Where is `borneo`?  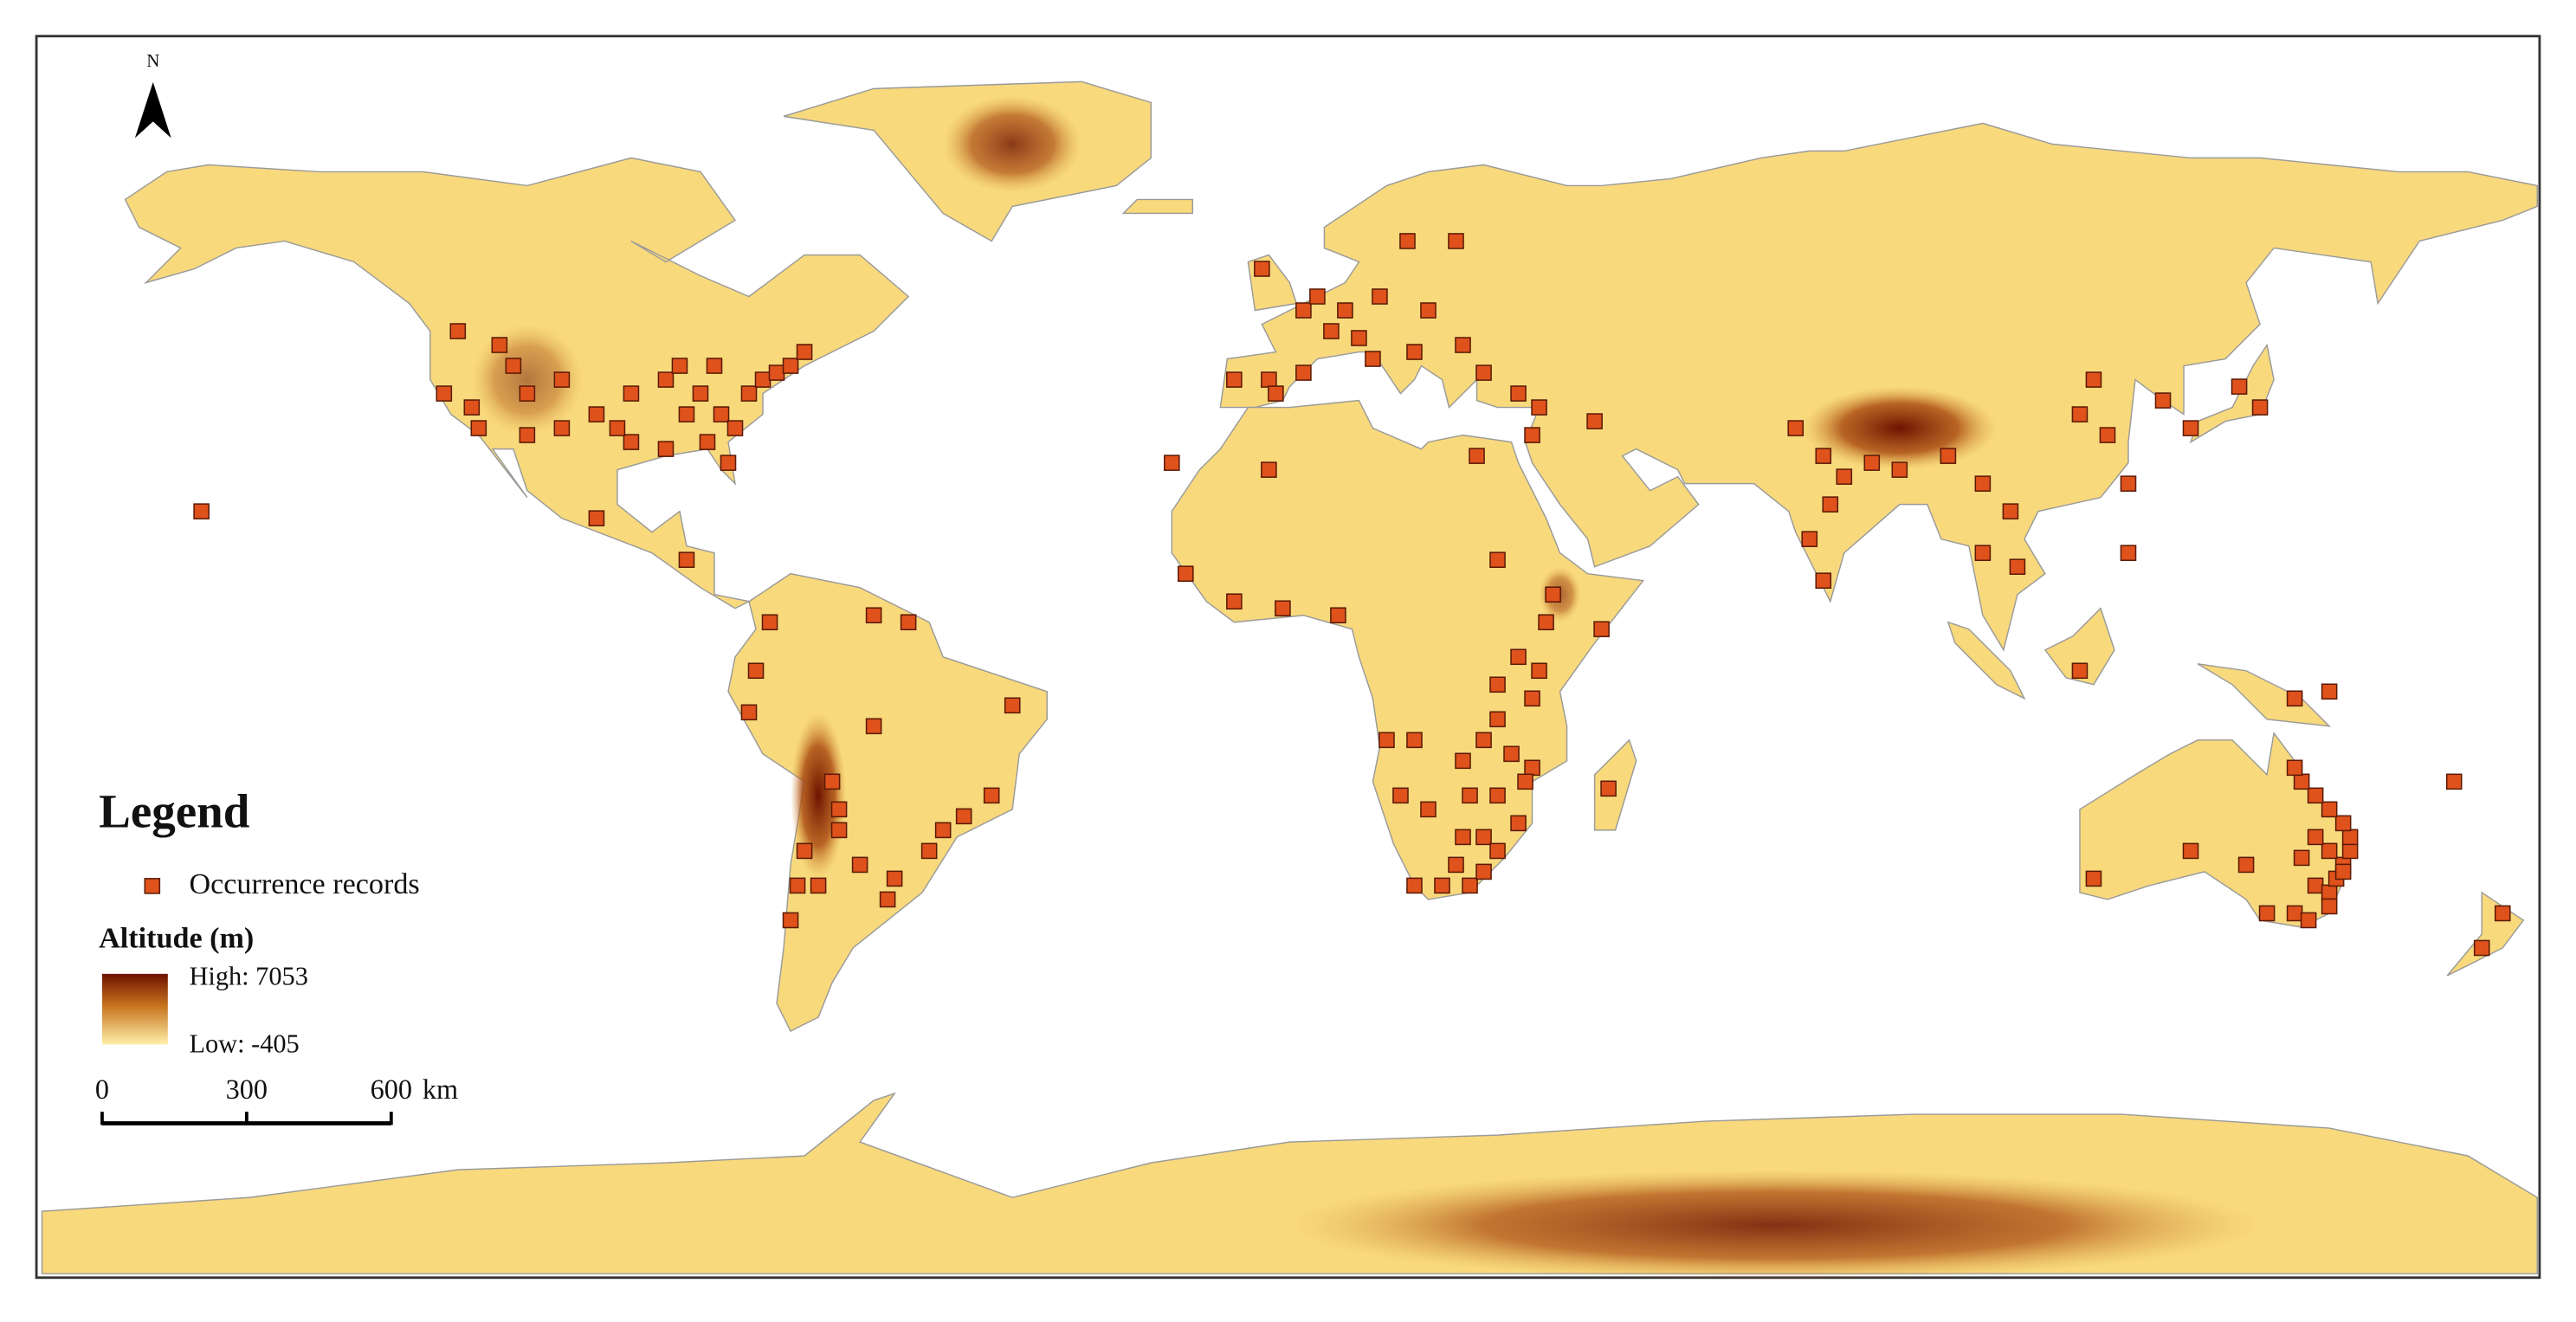
borneo is located at coordinates (2079, 646).